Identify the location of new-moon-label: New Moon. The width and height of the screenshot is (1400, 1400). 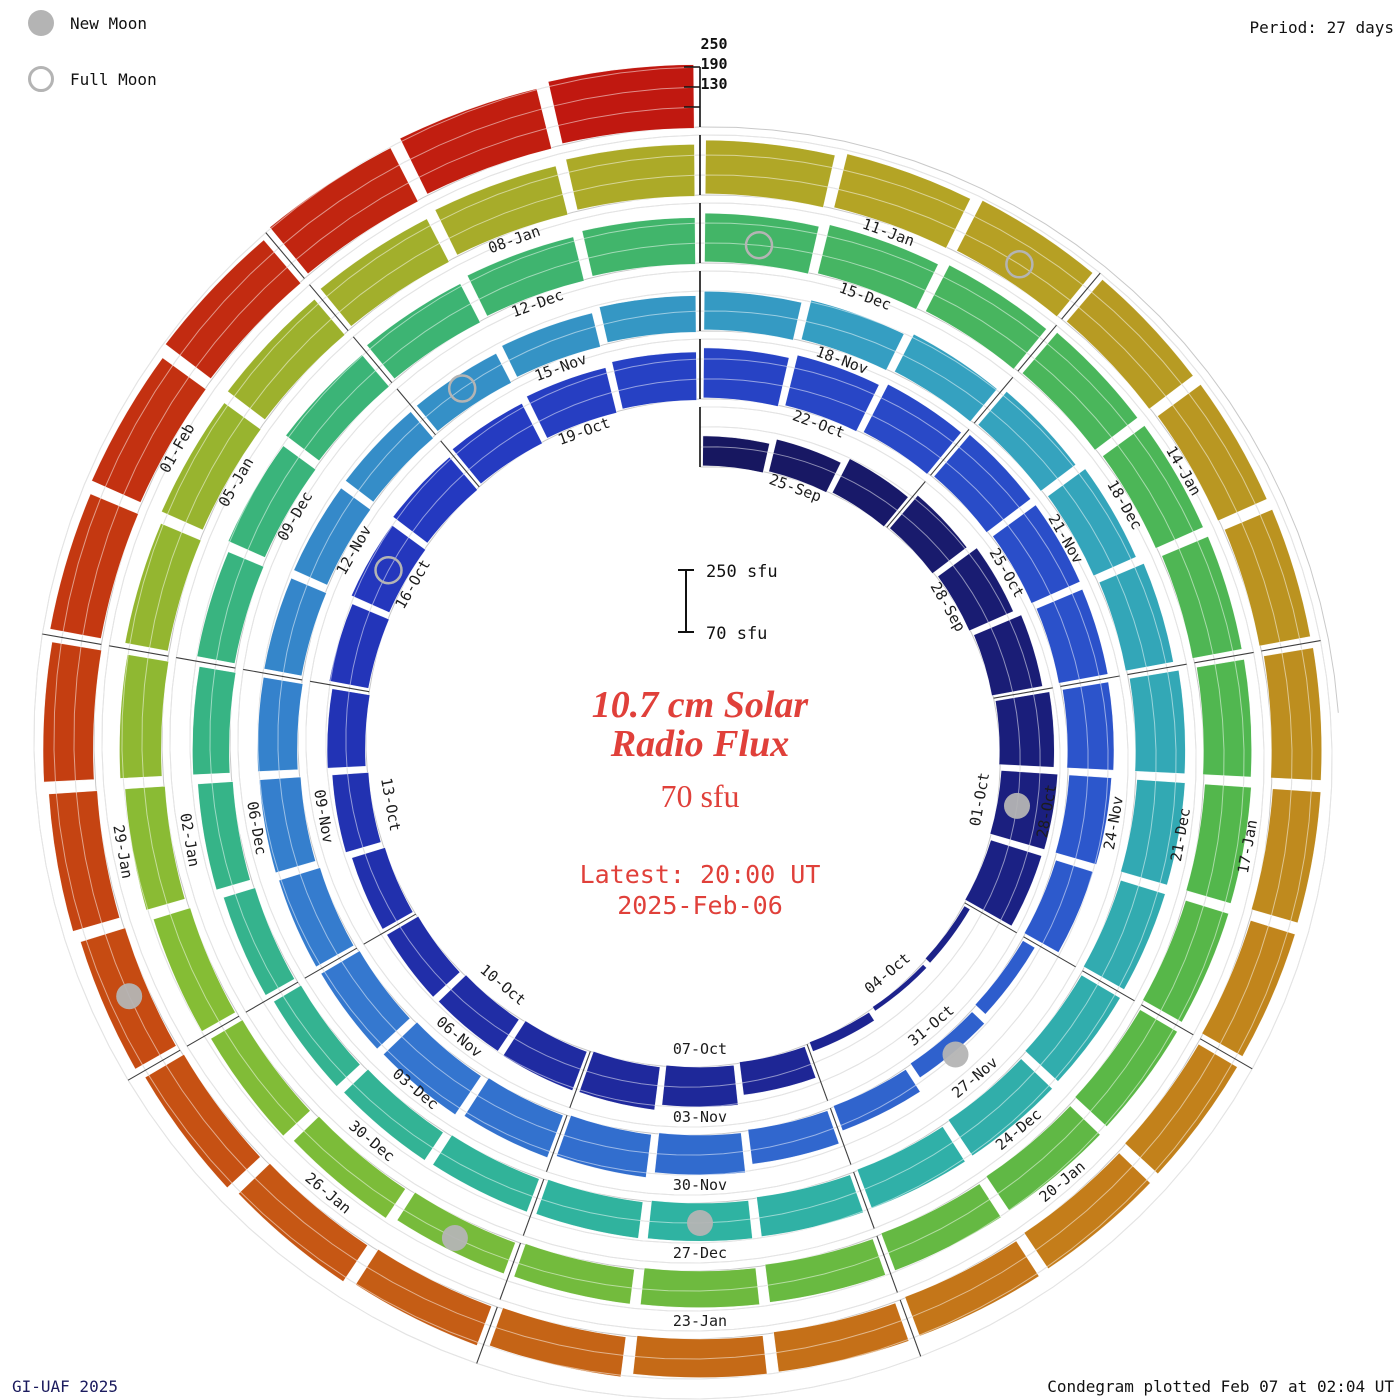
(109, 23).